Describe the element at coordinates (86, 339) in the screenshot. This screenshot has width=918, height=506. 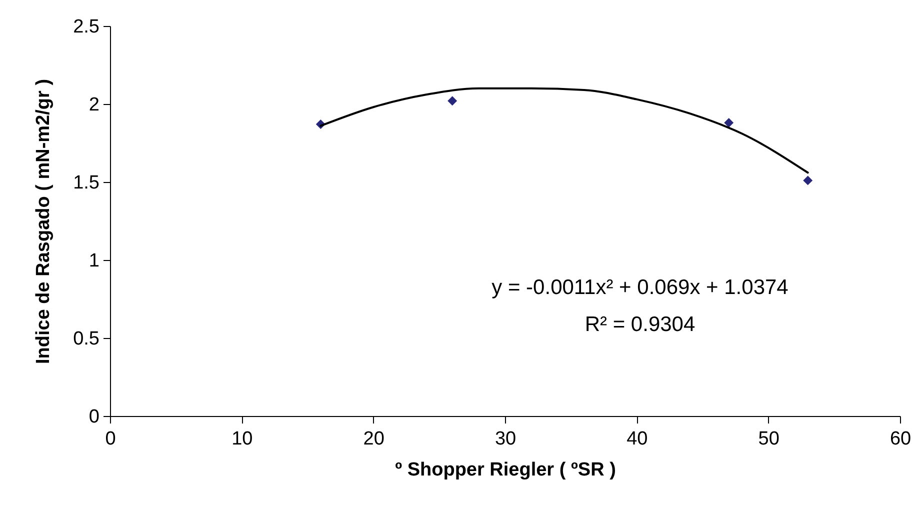
I see `y-tick-label: 0.5` at that location.